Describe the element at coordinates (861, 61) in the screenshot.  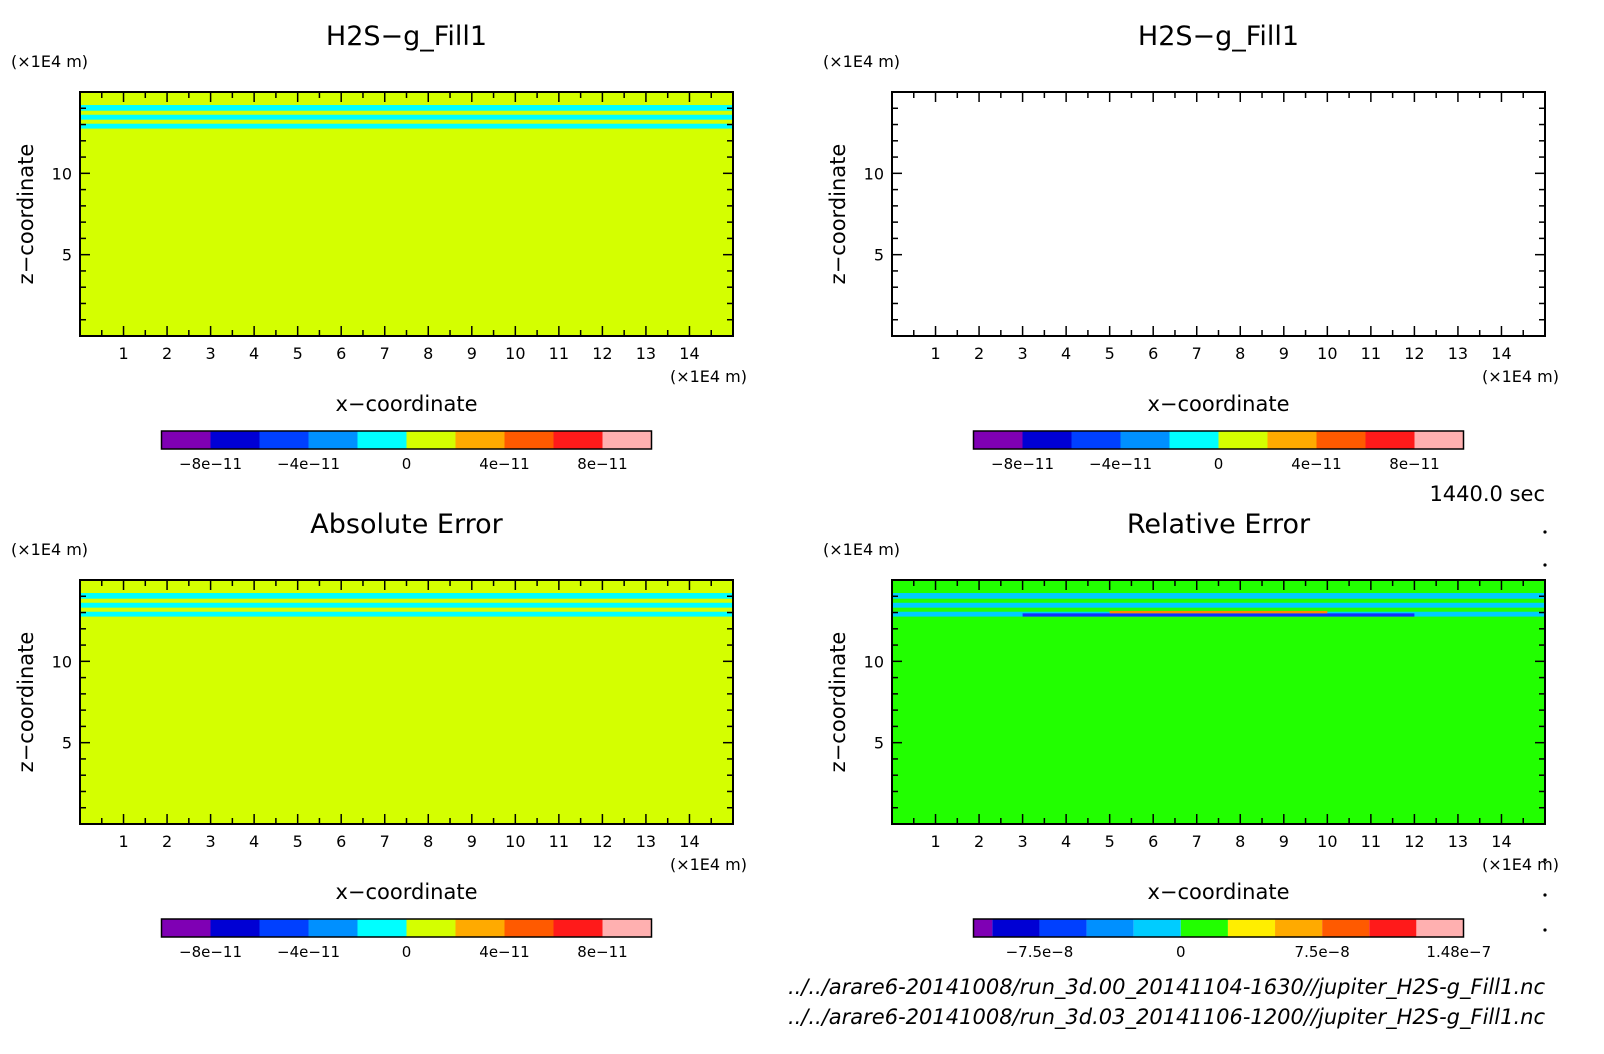
I see `z-unit-label: (×1E4 m)` at that location.